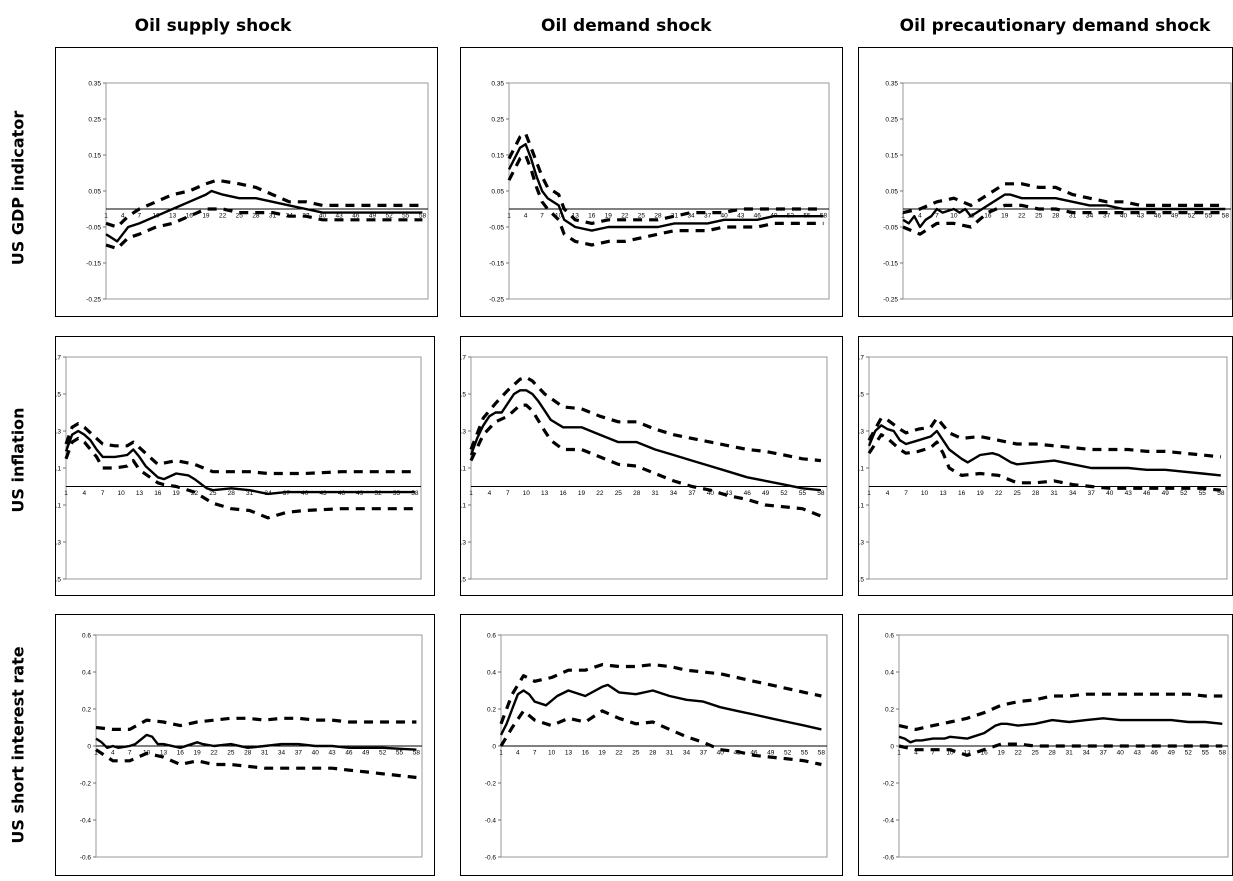 The width and height of the screenshot is (1233, 881). Describe the element at coordinates (86, 636) in the screenshot. I see `y-tick-label: 0.6` at that location.